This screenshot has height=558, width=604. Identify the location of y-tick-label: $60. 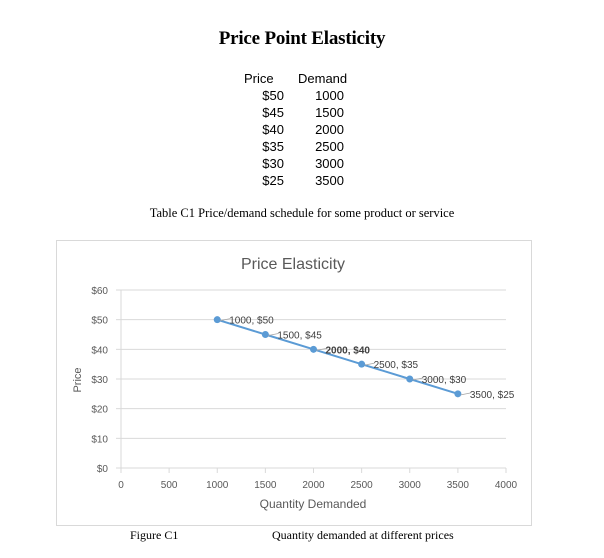
(99, 291).